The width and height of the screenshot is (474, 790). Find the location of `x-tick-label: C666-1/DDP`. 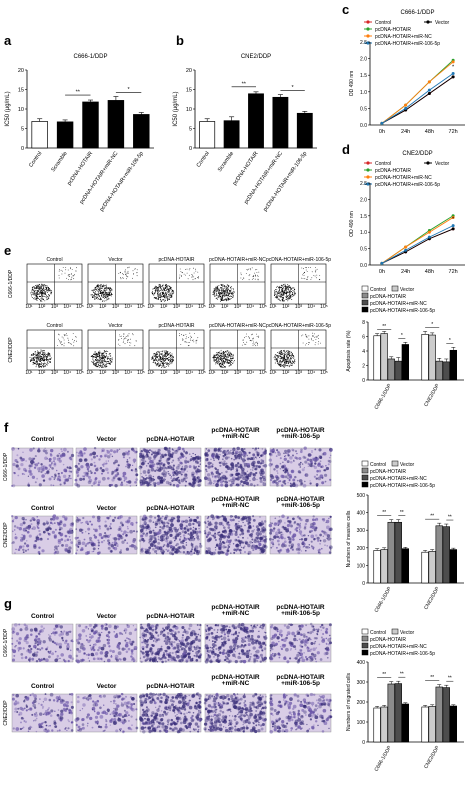

x-tick-label: C666-1/DDP is located at coordinates (384, 599).